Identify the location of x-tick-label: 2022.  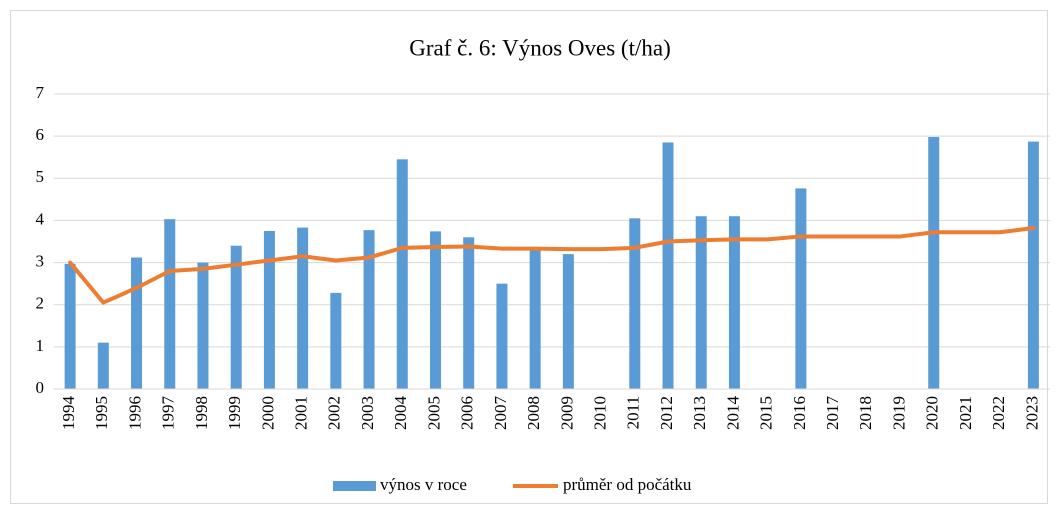
(998, 413).